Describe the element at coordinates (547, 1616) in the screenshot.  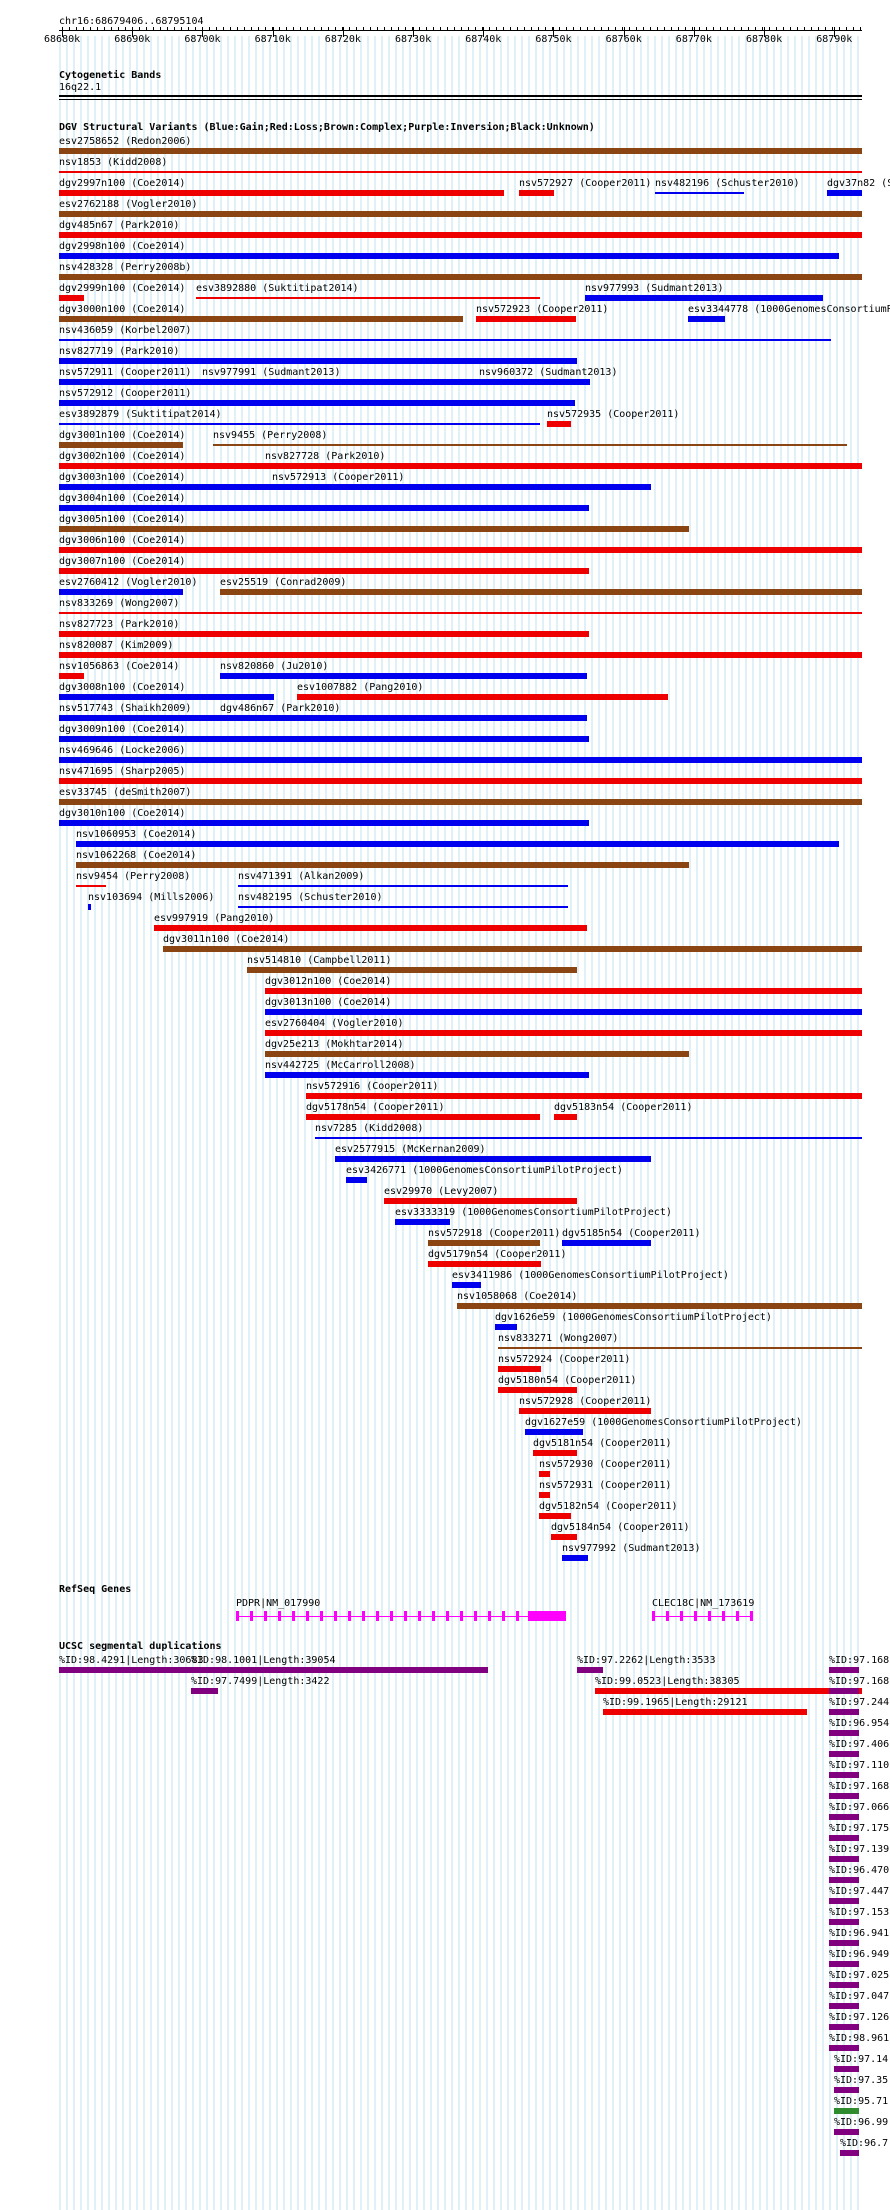
I see `gene-utr` at that location.